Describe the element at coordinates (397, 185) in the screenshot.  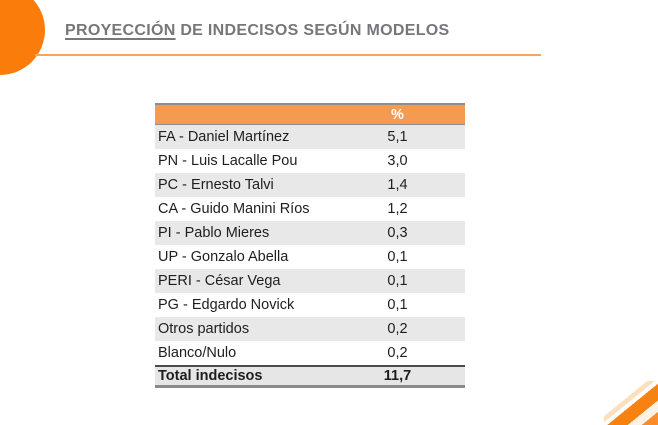
I see `percentage-value: 1,4` at that location.